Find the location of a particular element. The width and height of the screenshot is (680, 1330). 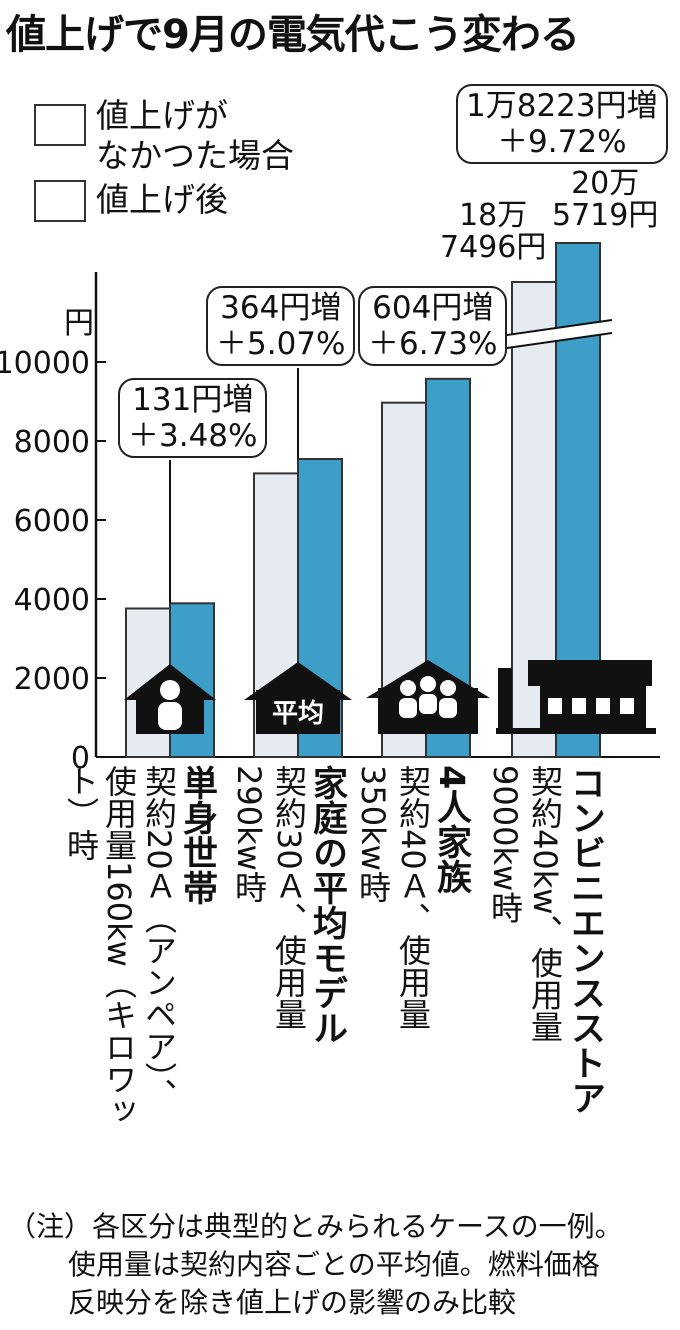

y-tick-label: 0 is located at coordinates (80, 758).